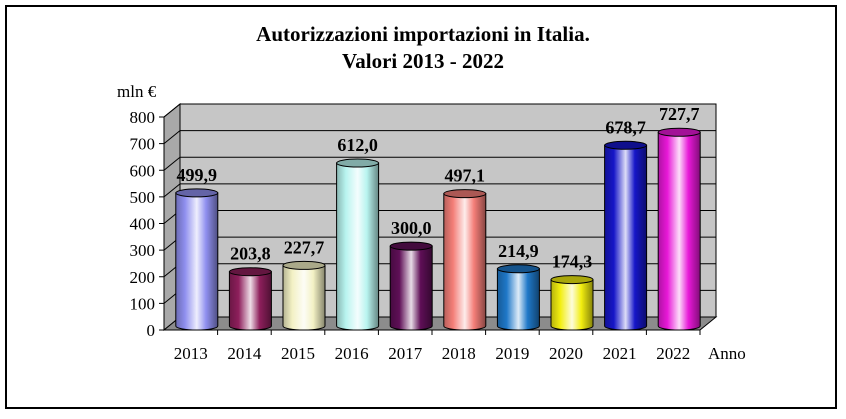  I want to click on x-tick-label: 2021, so click(620, 353).